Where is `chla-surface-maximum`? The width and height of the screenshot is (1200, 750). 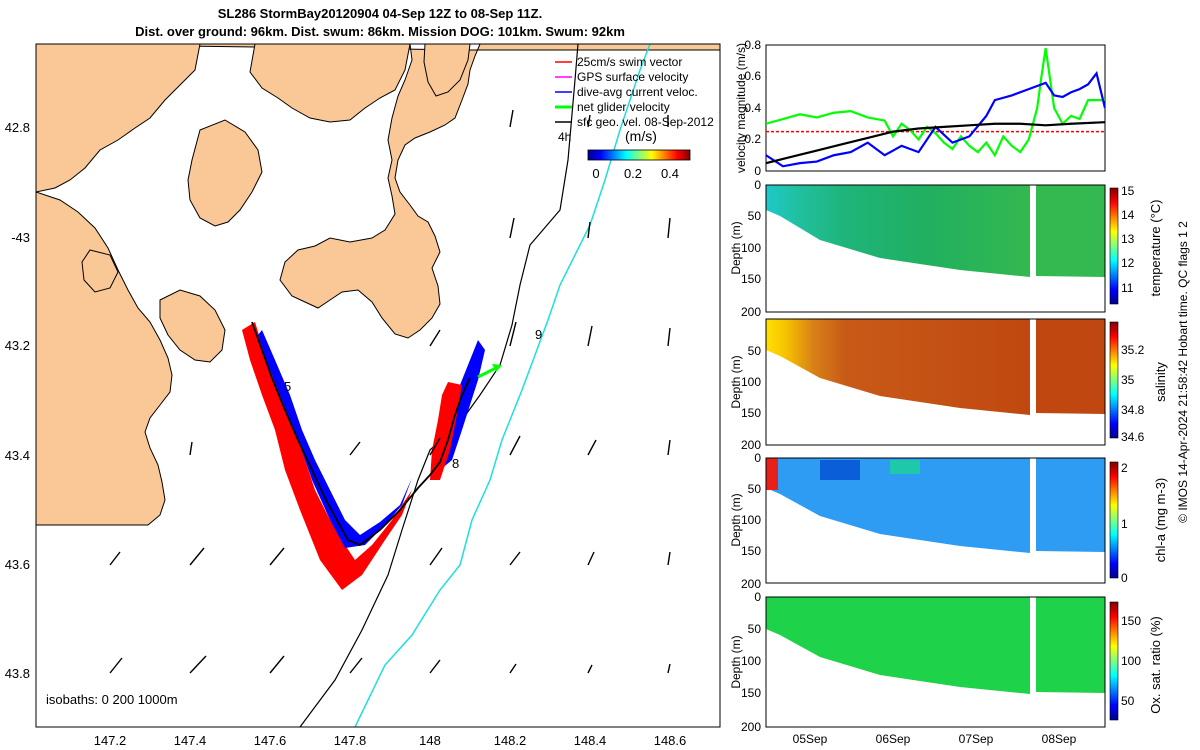 chla-surface-maximum is located at coordinates (772, 474).